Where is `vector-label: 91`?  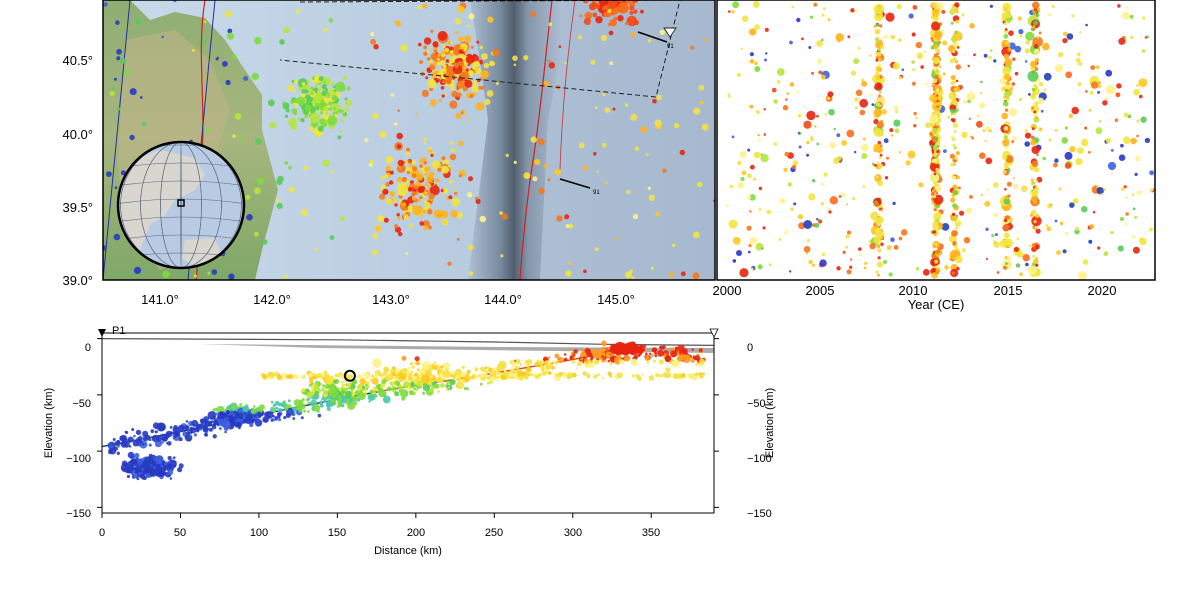 vector-label: 91 is located at coordinates (596, 193).